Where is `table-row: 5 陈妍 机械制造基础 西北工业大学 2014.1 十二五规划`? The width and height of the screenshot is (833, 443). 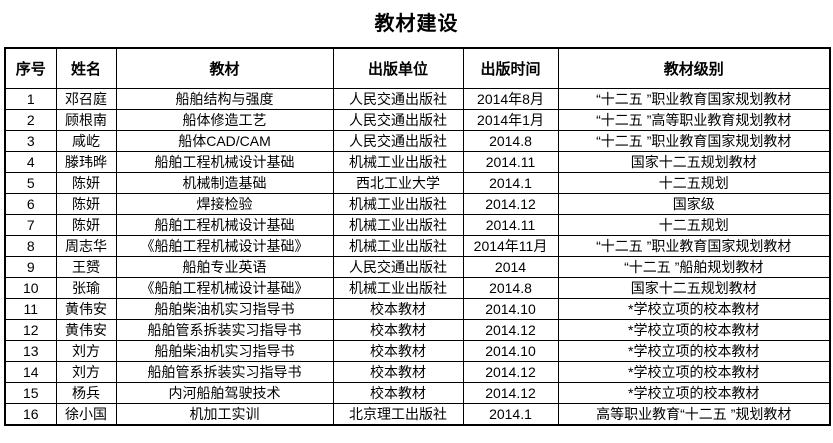
table-row: 5 陈妍 机械制造基础 西北工业大学 2014.1 十二五规划 is located at coordinates (417, 183).